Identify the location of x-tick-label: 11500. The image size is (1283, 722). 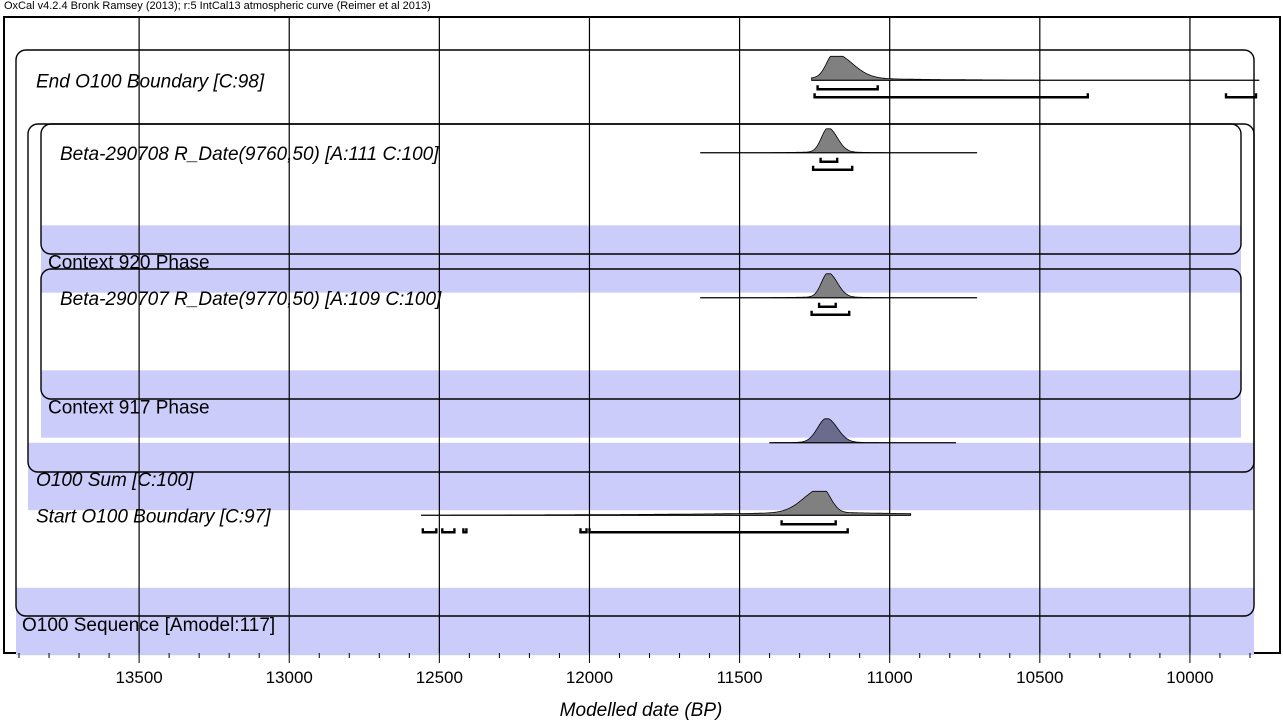
(740, 677).